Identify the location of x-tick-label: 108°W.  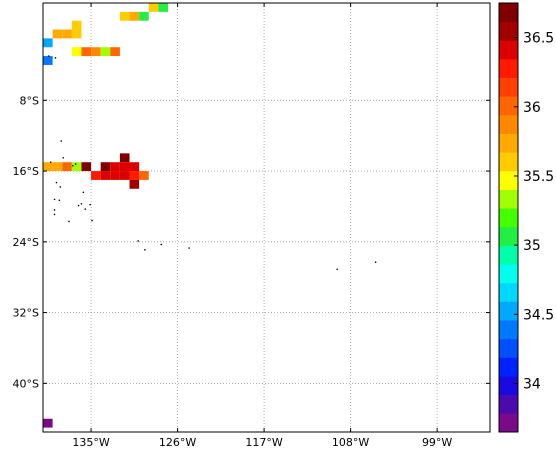
(350, 442).